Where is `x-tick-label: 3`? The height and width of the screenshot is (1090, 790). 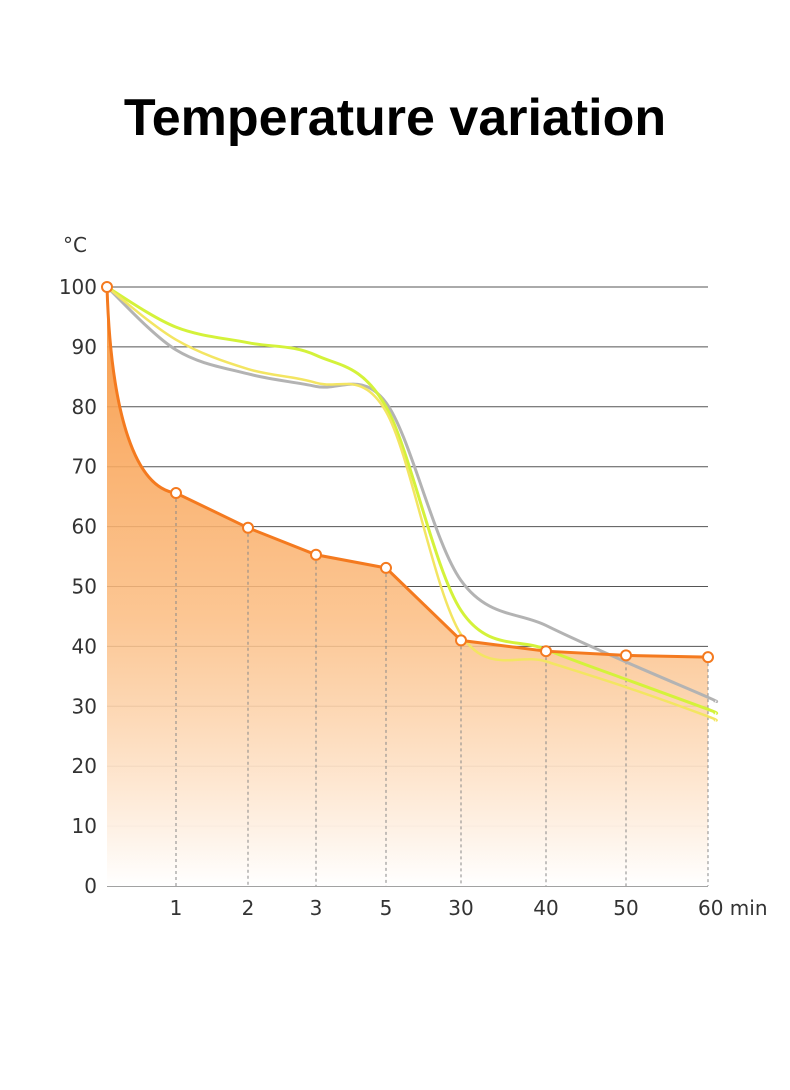
x-tick-label: 3 is located at coordinates (316, 908).